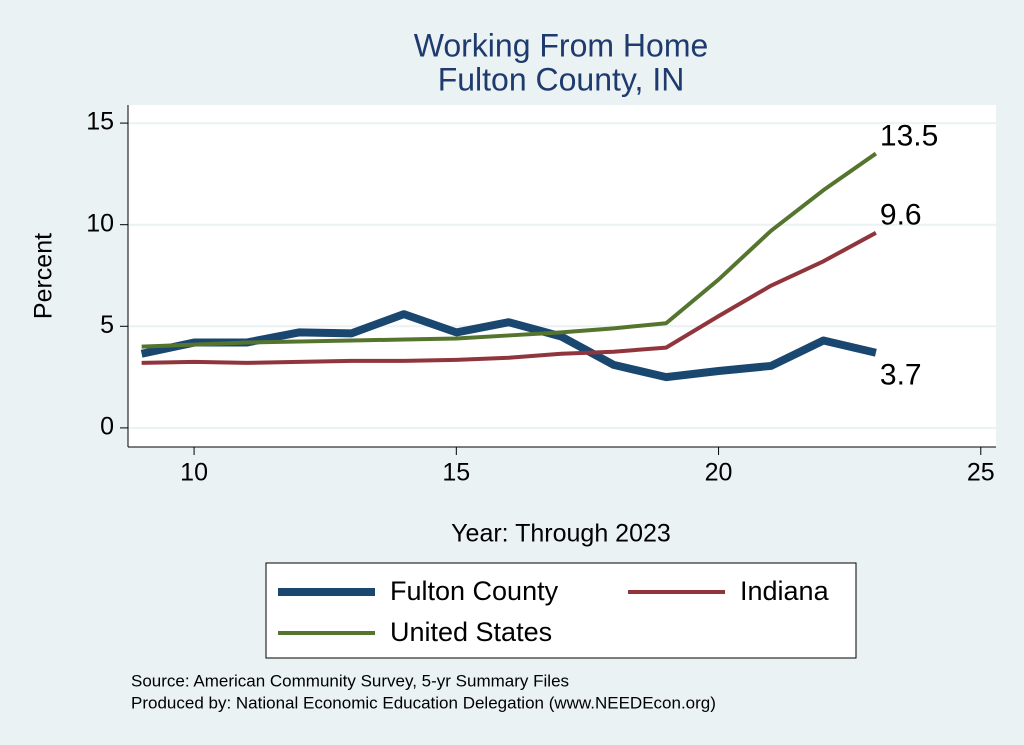 The image size is (1024, 745). I want to click on data-label: 9.6, so click(901, 215).